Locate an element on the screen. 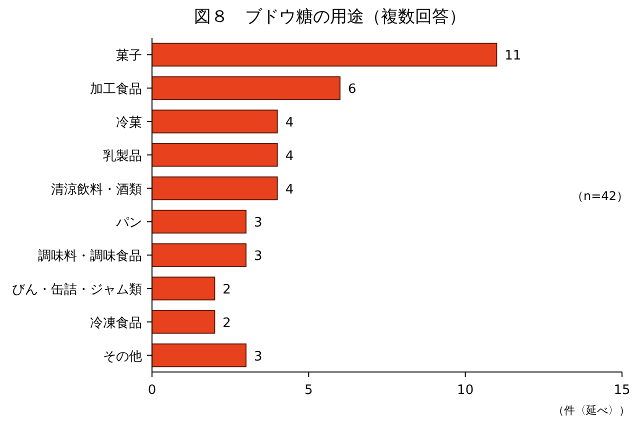 Image resolution: width=640 pixels, height=431 pixels. data-label: 11 is located at coordinates (513, 56).